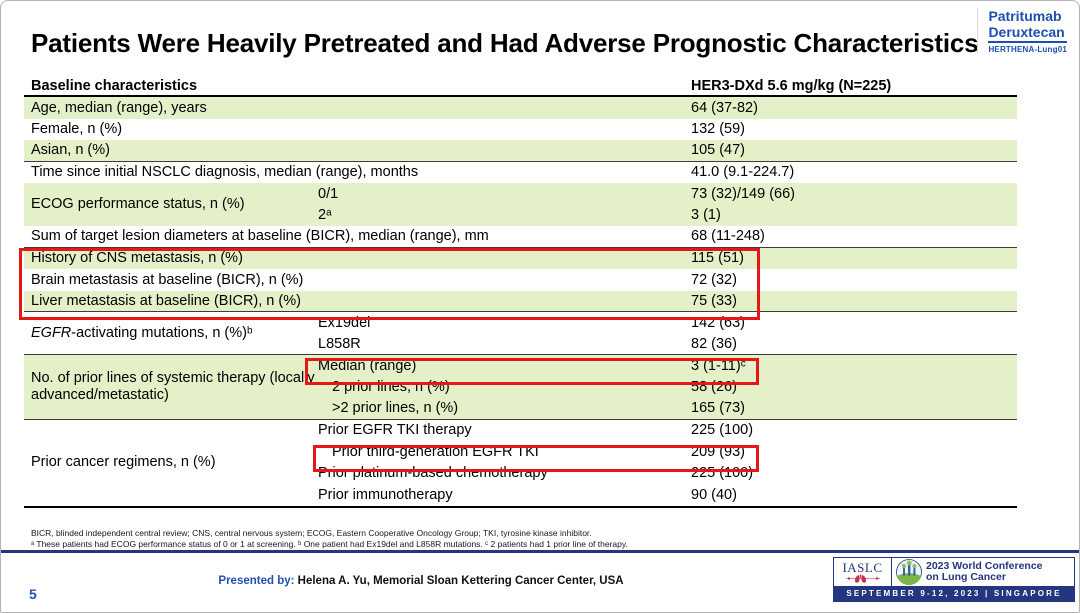  Describe the element at coordinates (520, 108) in the screenshot. I see `table-row-age: Age, median (range), years 64 (37-82)` at that location.